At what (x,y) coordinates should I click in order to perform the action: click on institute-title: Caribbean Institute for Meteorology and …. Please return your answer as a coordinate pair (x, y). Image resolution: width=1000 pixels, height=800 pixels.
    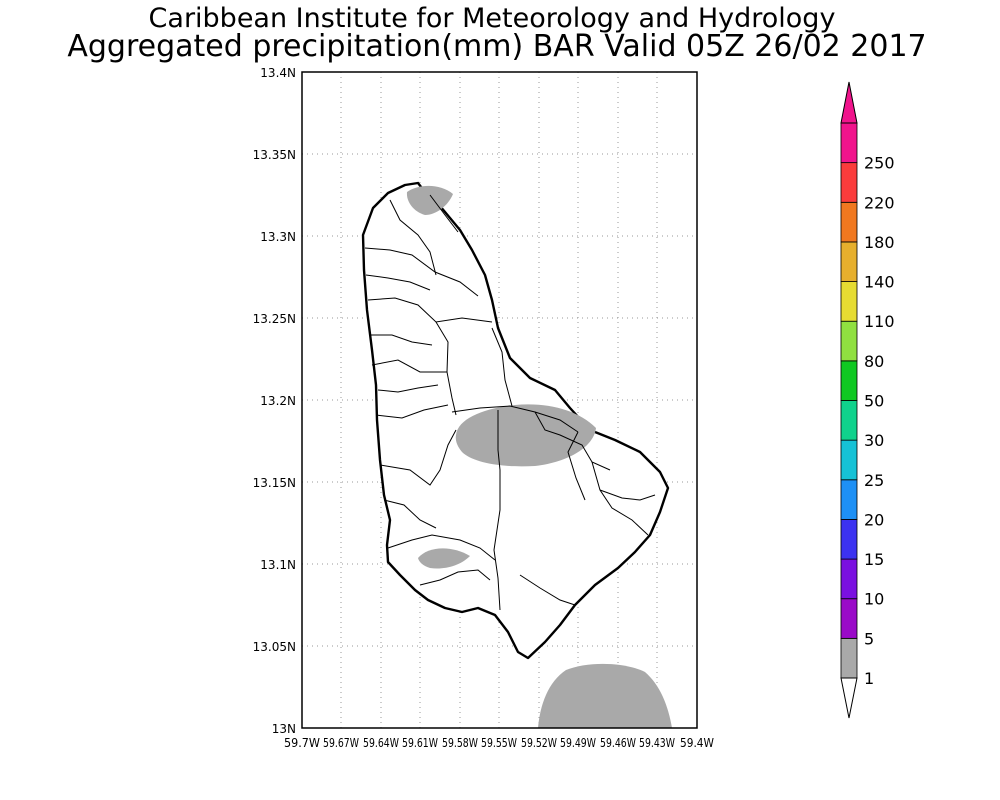
    Looking at the image, I should click on (492, 18).